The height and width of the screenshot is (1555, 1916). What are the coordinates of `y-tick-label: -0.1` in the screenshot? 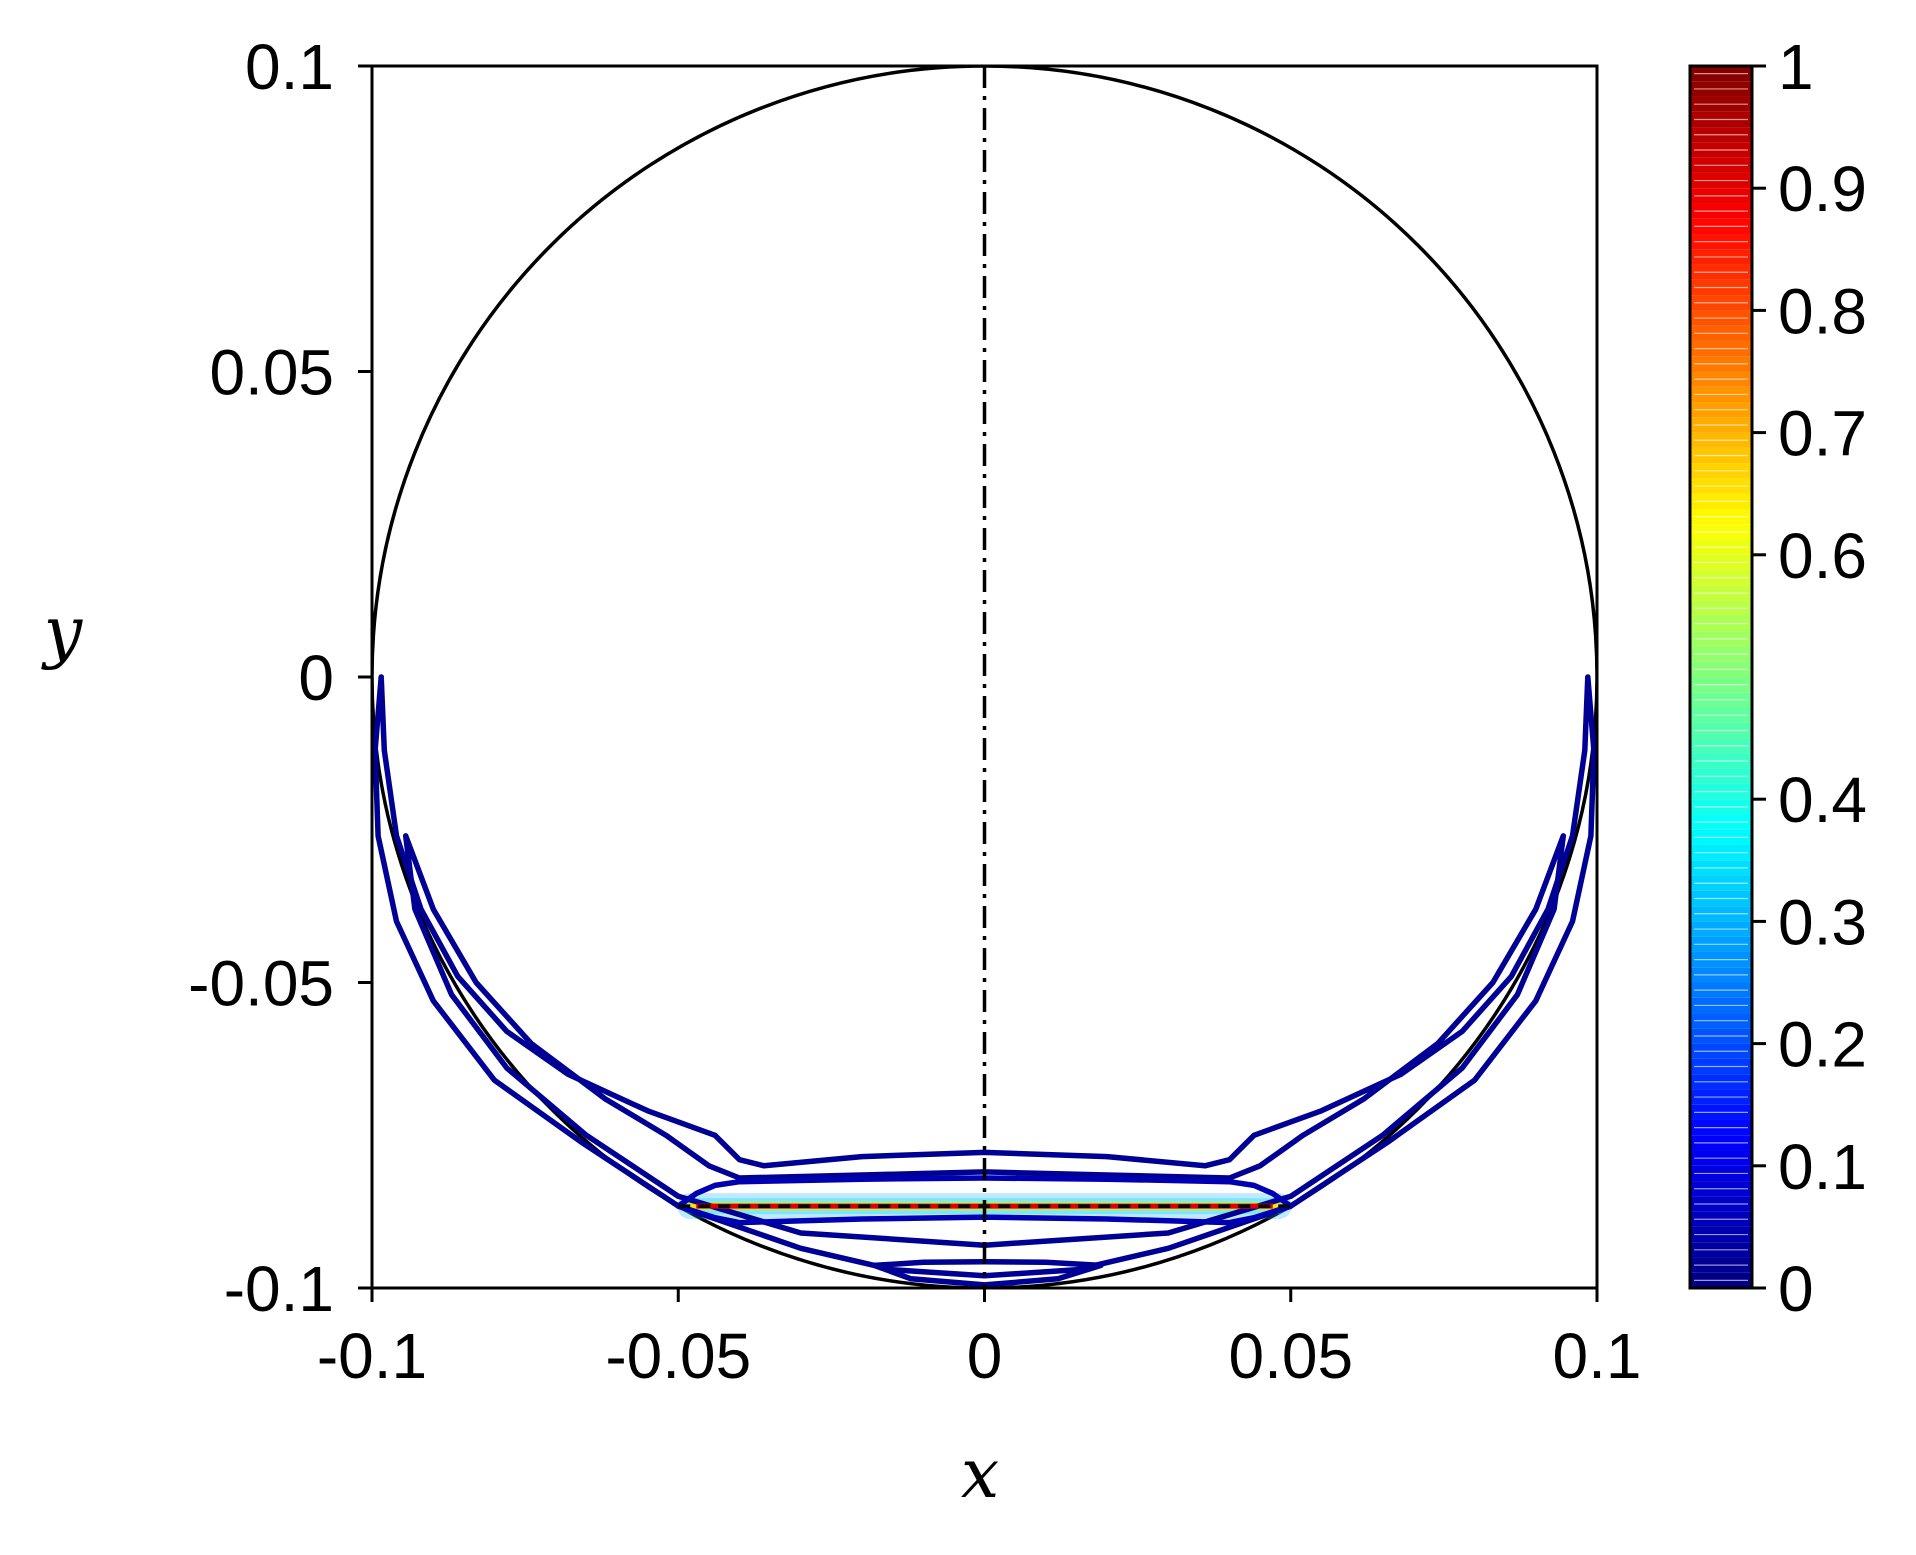 It's located at (279, 1289).